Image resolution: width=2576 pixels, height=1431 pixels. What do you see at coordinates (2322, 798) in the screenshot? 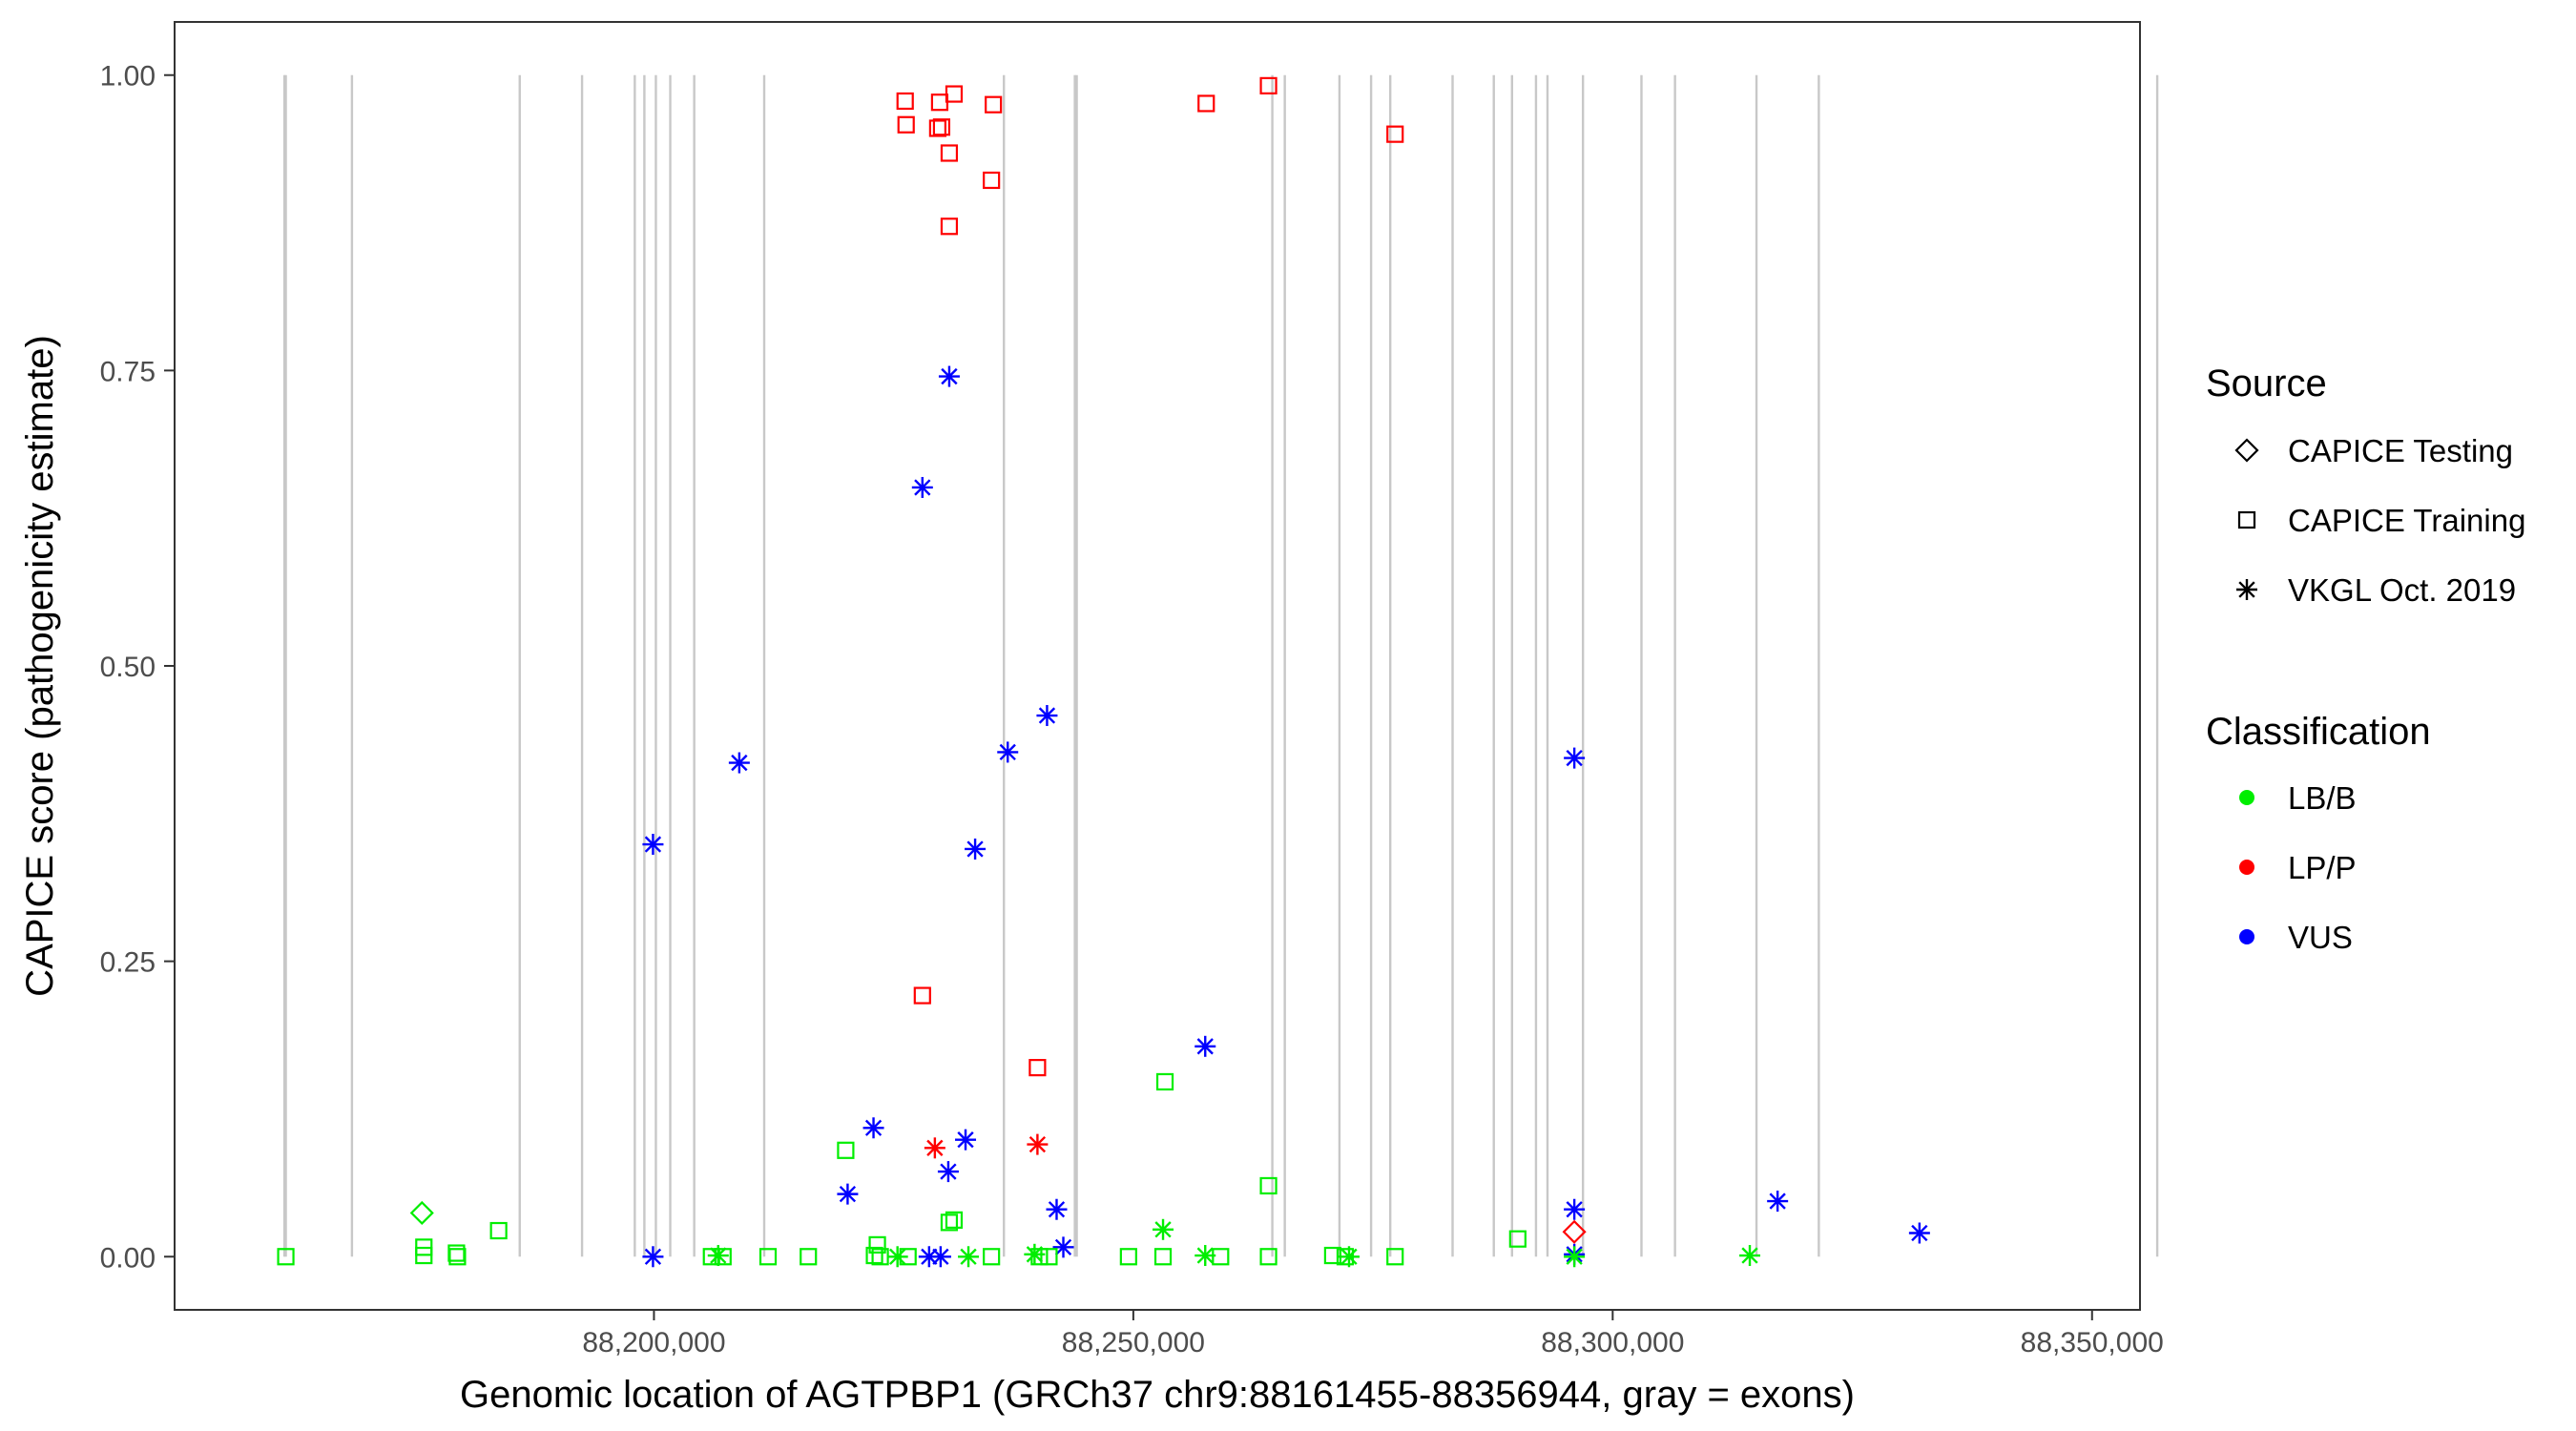
I see `legend-classification-label: LB/B` at bounding box center [2322, 798].